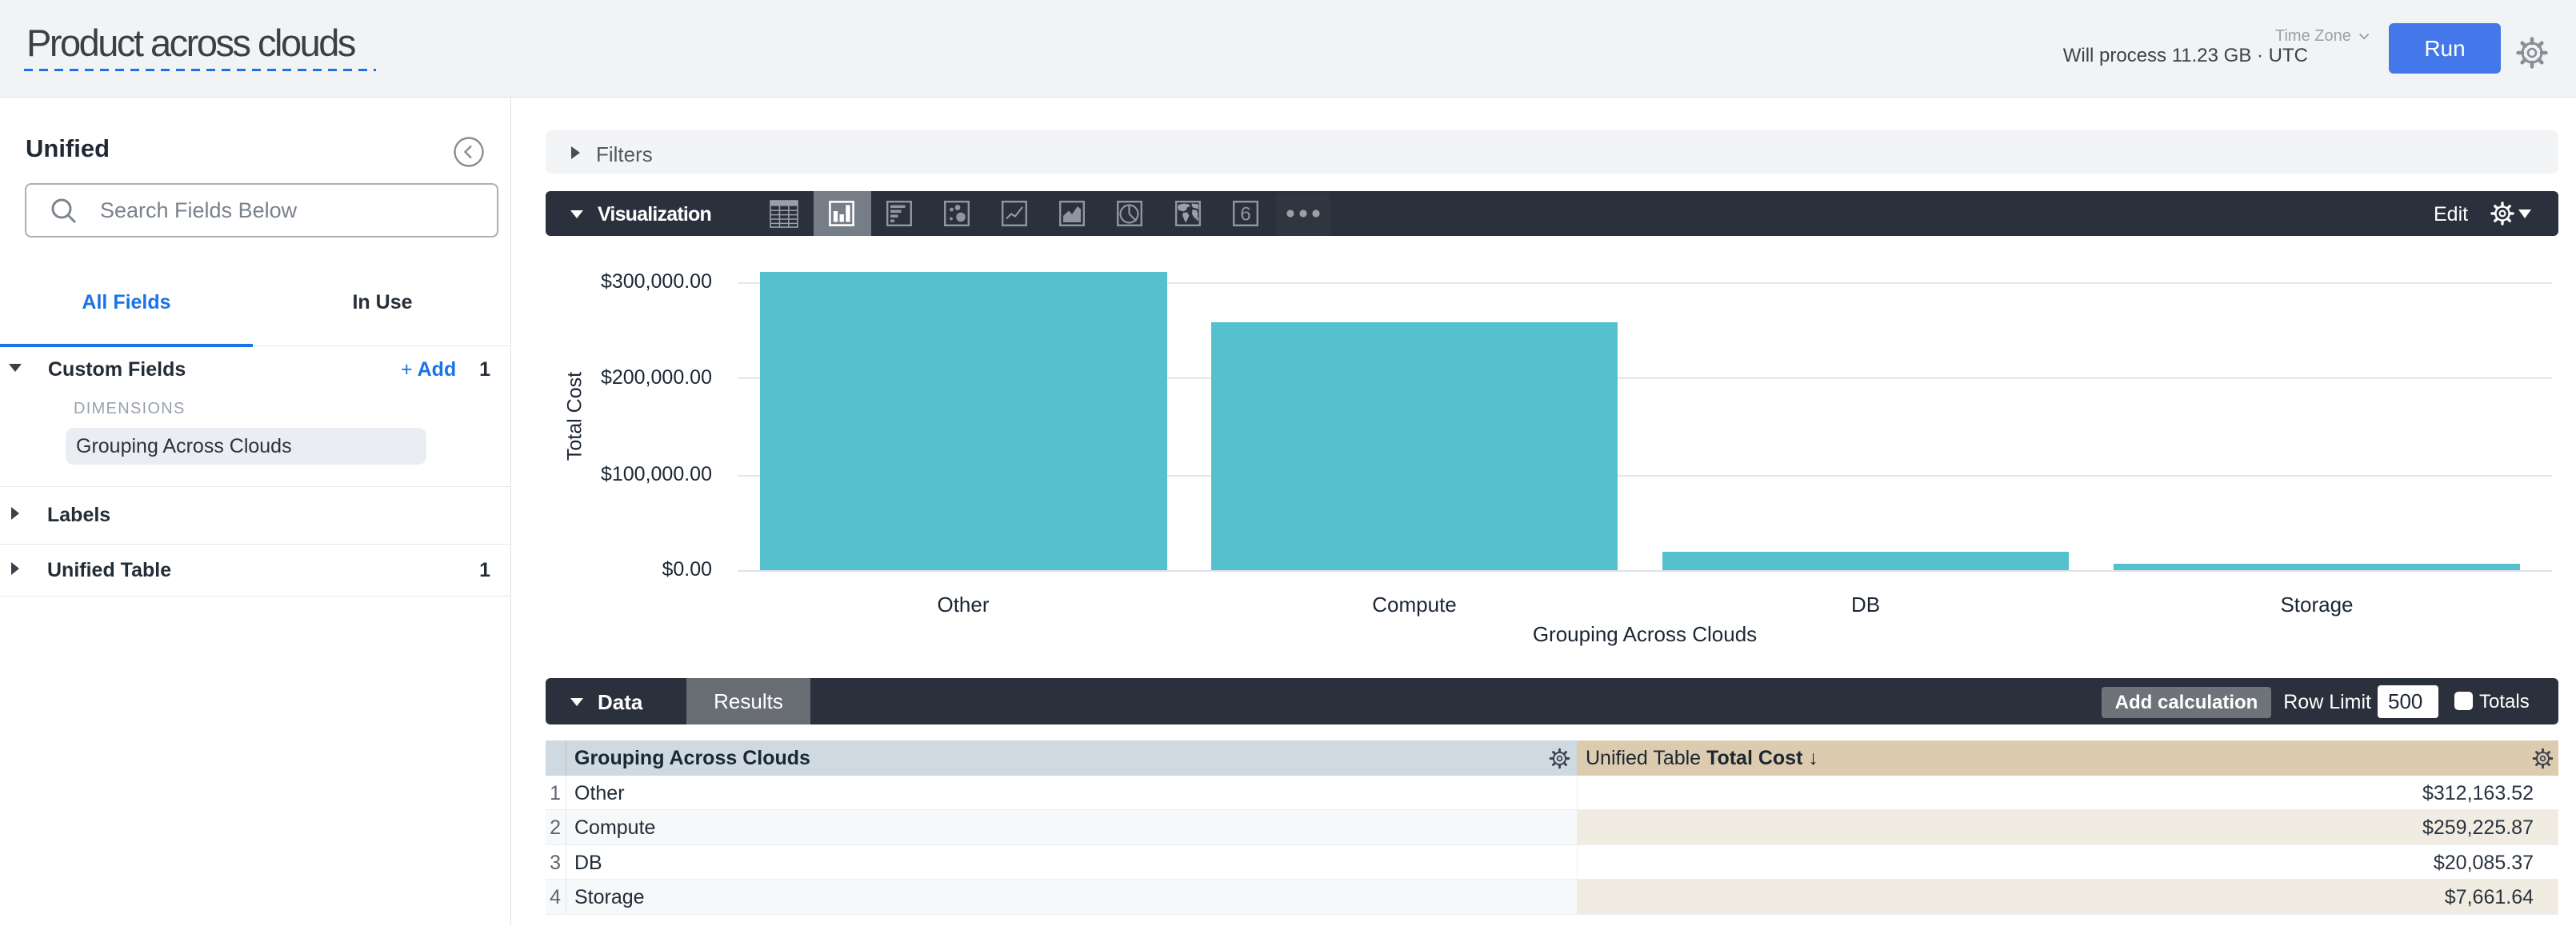  I want to click on svg-text: 6, so click(1245, 215).